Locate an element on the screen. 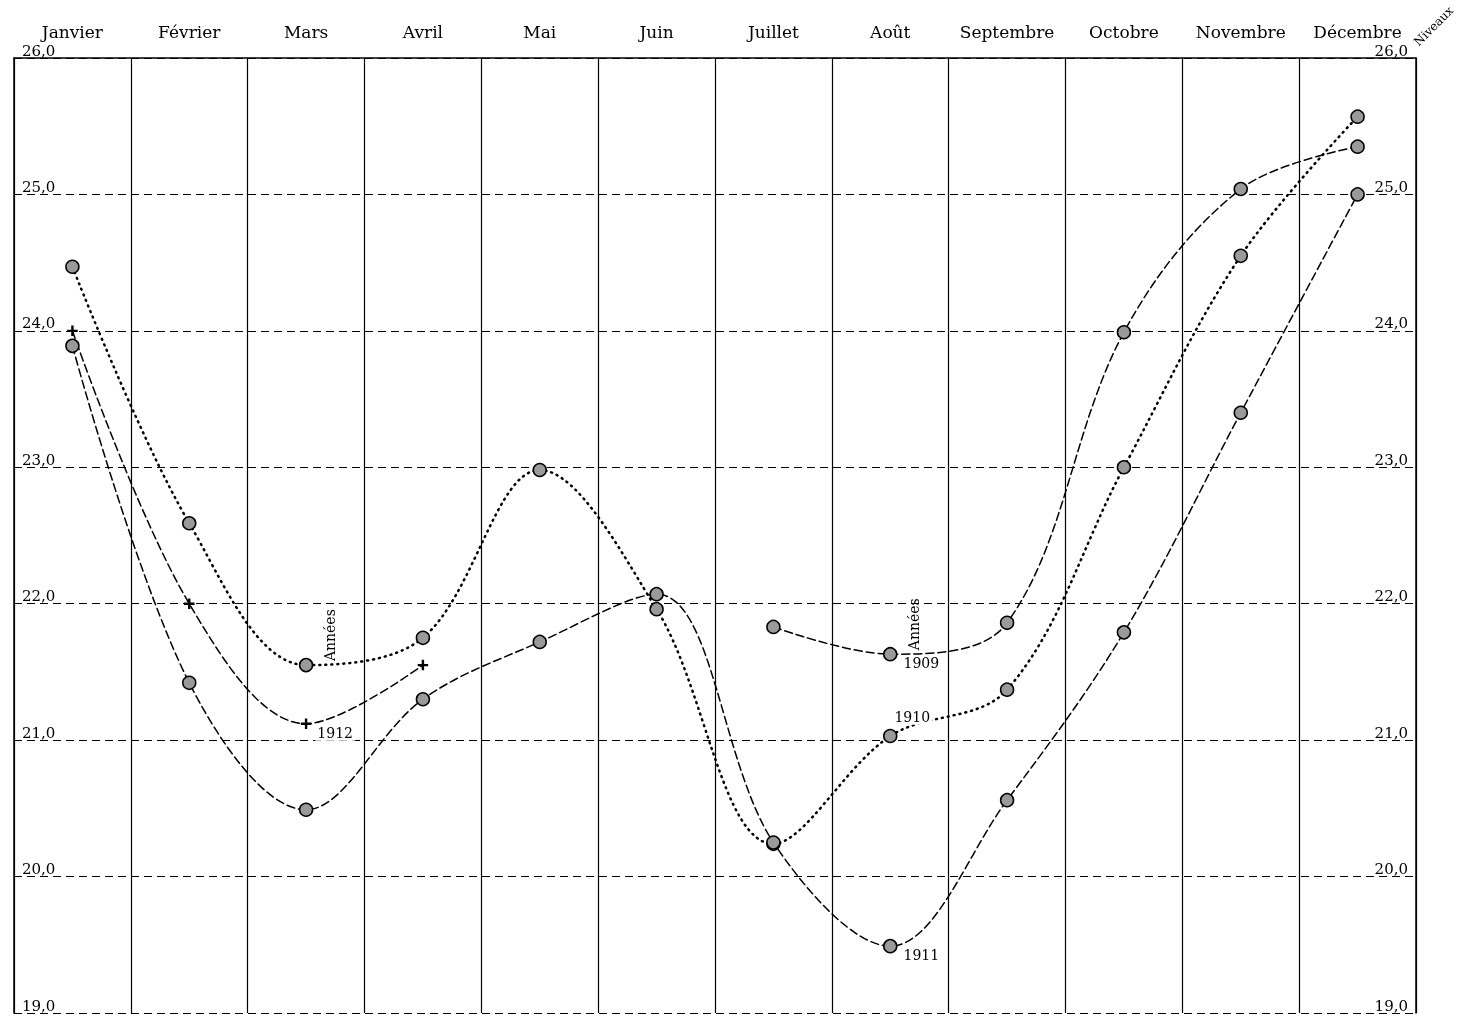 The image size is (1472, 1017). series-label: 1911 is located at coordinates (921, 955).